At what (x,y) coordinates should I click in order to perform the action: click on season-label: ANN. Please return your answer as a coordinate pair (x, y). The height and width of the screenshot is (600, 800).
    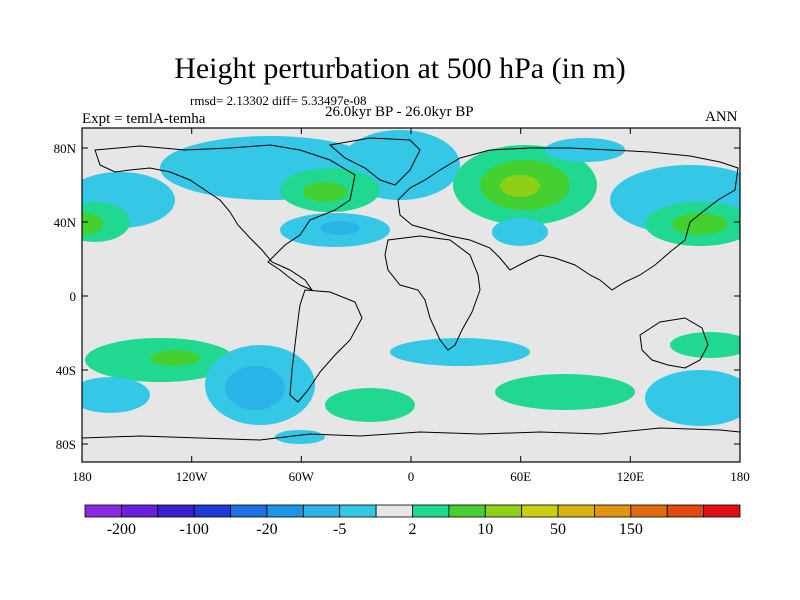
    Looking at the image, I should click on (721, 117).